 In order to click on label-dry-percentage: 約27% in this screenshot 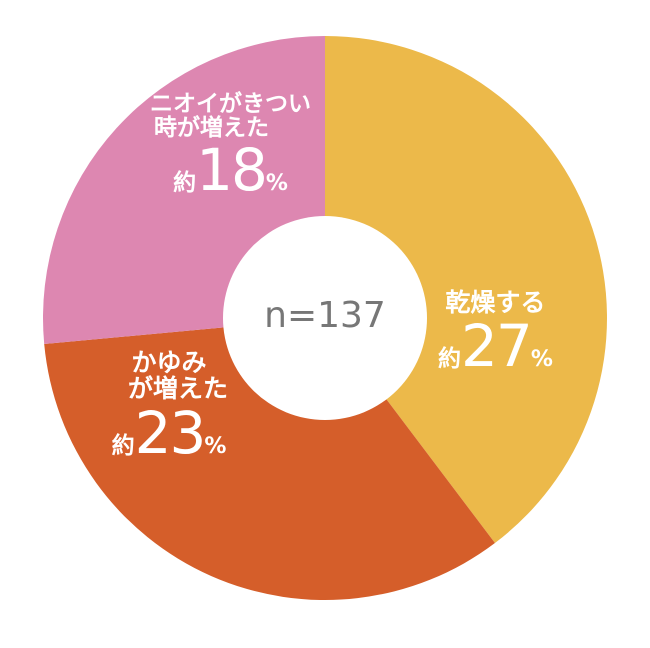, I will do `click(495, 346)`.